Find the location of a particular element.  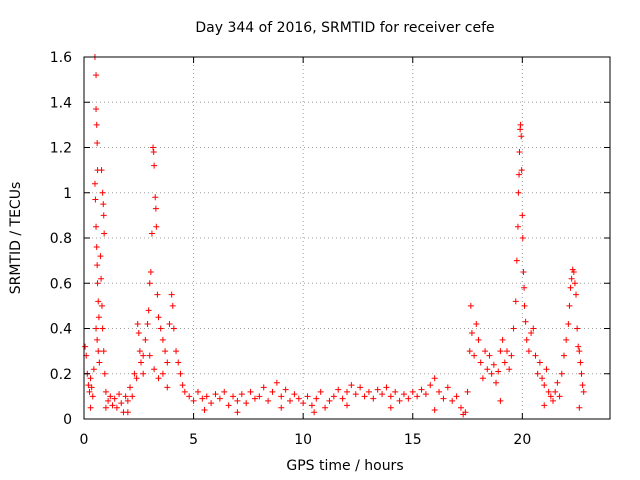

y-tick-label: 0.2 is located at coordinates (61, 375).